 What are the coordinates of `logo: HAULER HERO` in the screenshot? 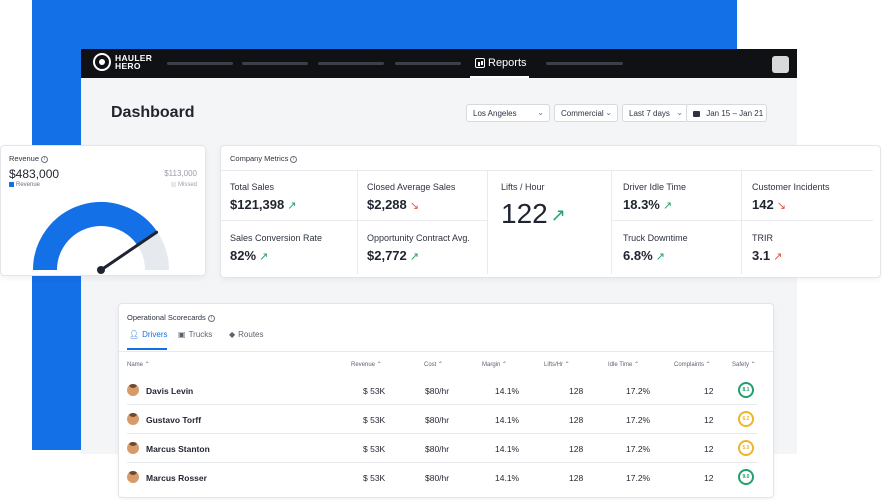 It's located at (123, 63).